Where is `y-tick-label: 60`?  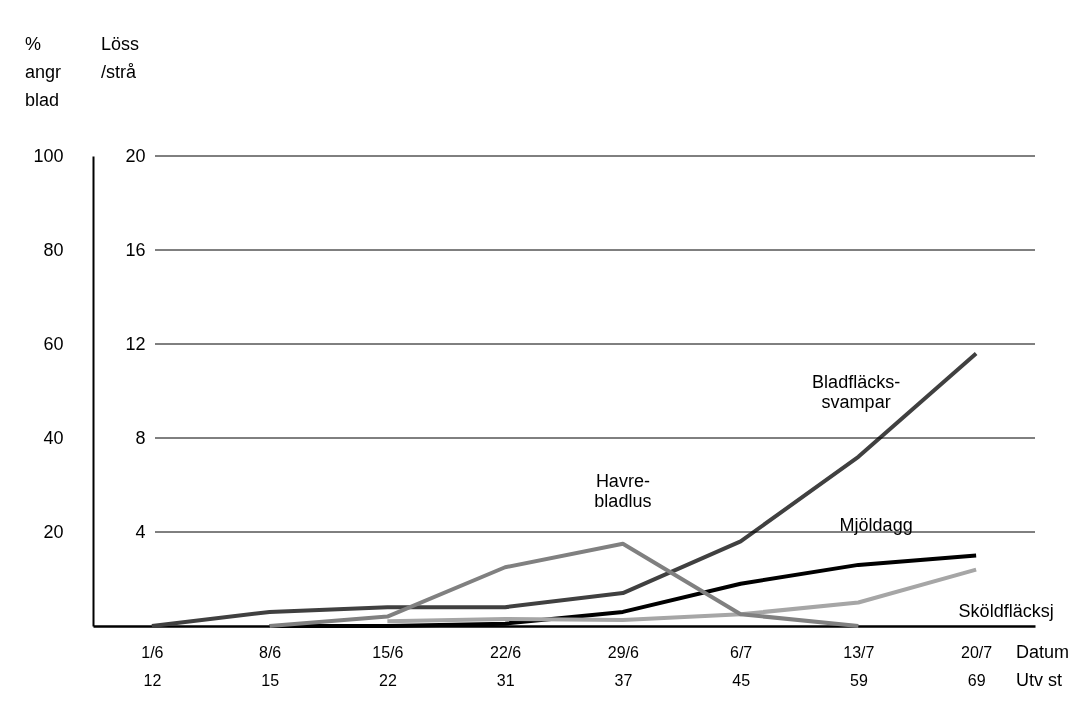 y-tick-label: 60 is located at coordinates (53, 343).